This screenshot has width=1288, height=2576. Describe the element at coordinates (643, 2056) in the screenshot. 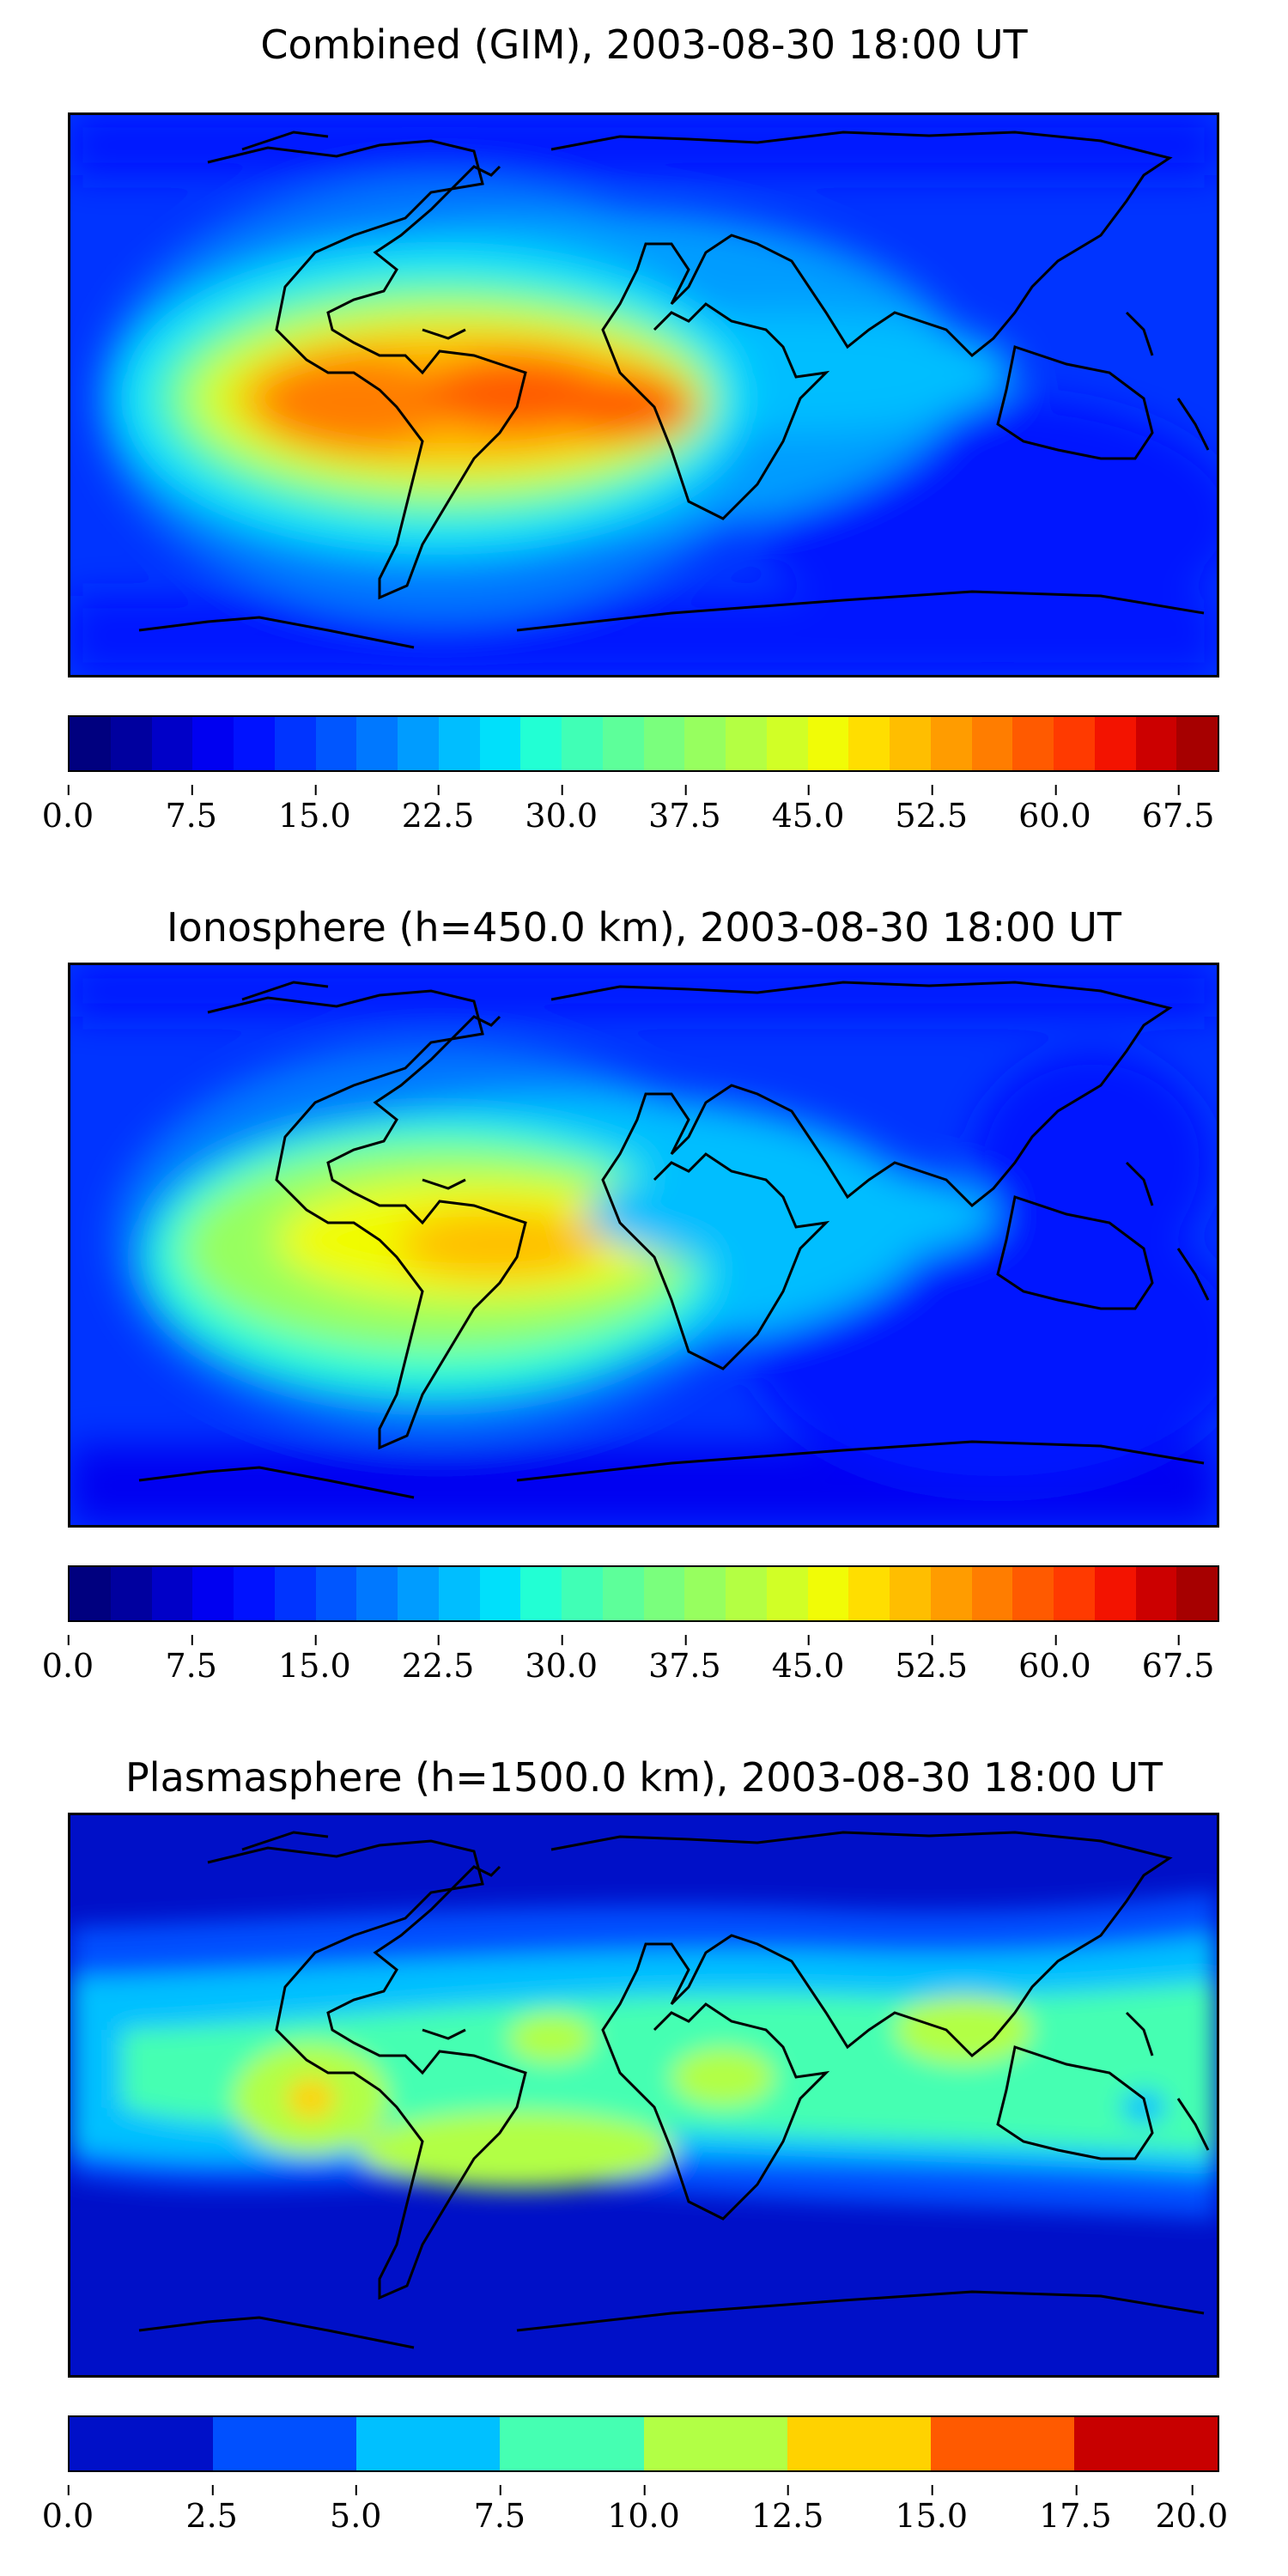

I see `tec-field` at that location.